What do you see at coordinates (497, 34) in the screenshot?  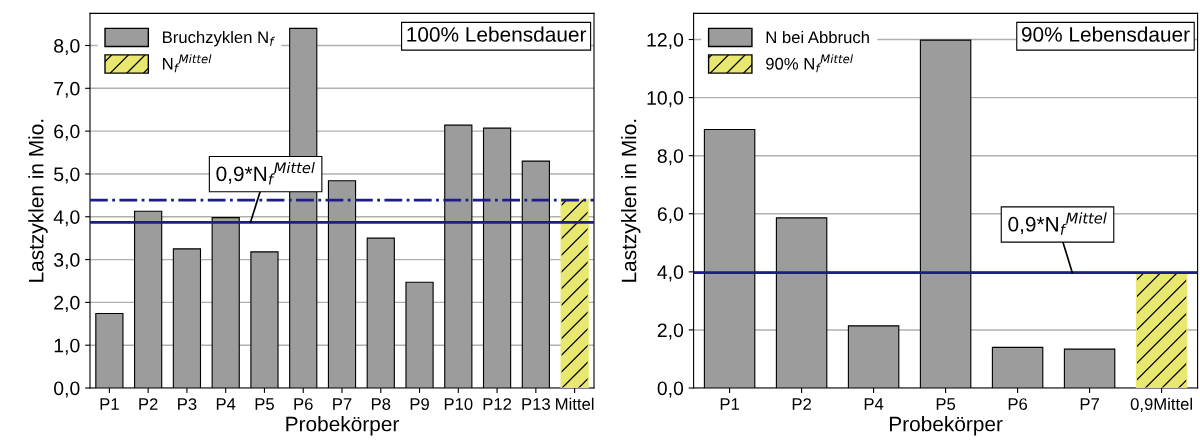 I see `annotation: 100% Lebensdauer` at bounding box center [497, 34].